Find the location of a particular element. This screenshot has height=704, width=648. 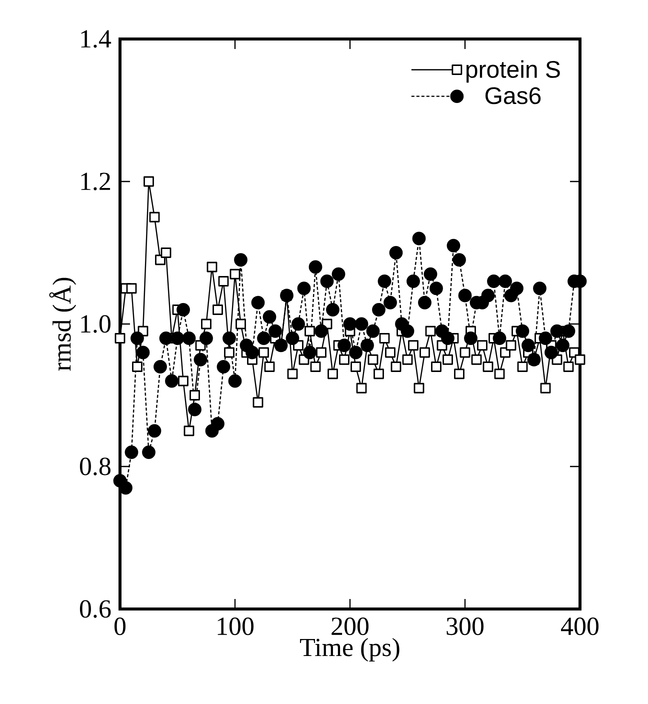

y-tick-label: 0.6 is located at coordinates (95, 609).